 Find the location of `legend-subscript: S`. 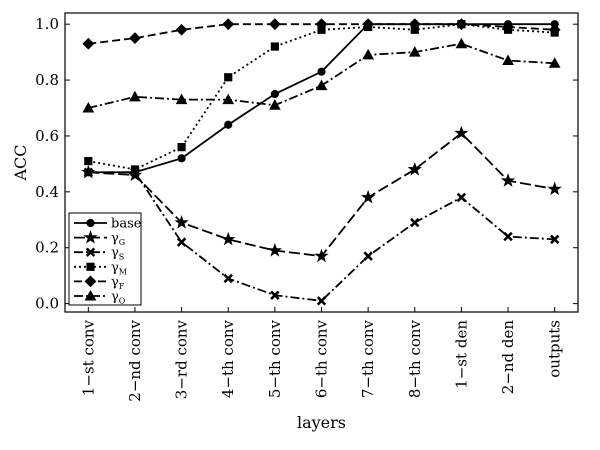

legend-subscript: S is located at coordinates (121, 257).